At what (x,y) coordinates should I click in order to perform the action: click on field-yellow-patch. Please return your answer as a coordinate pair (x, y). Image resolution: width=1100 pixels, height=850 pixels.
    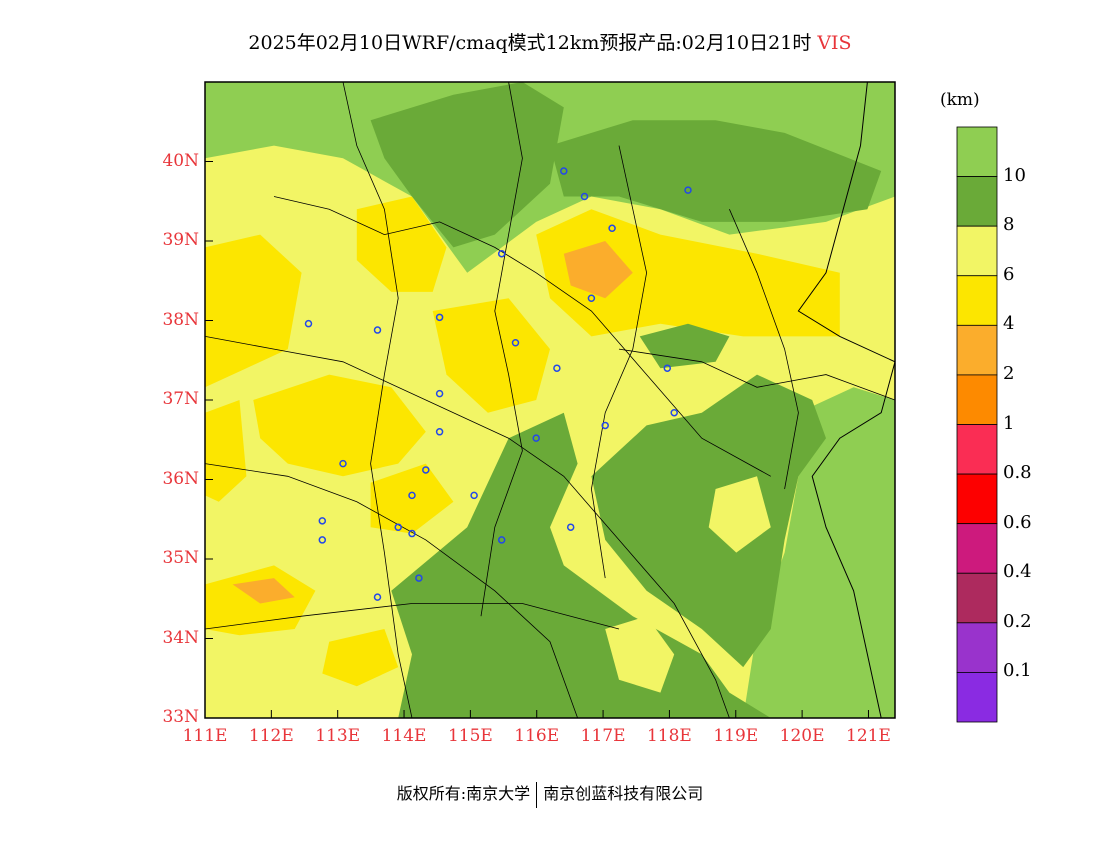
    Looking at the image, I should click on (640, 654).